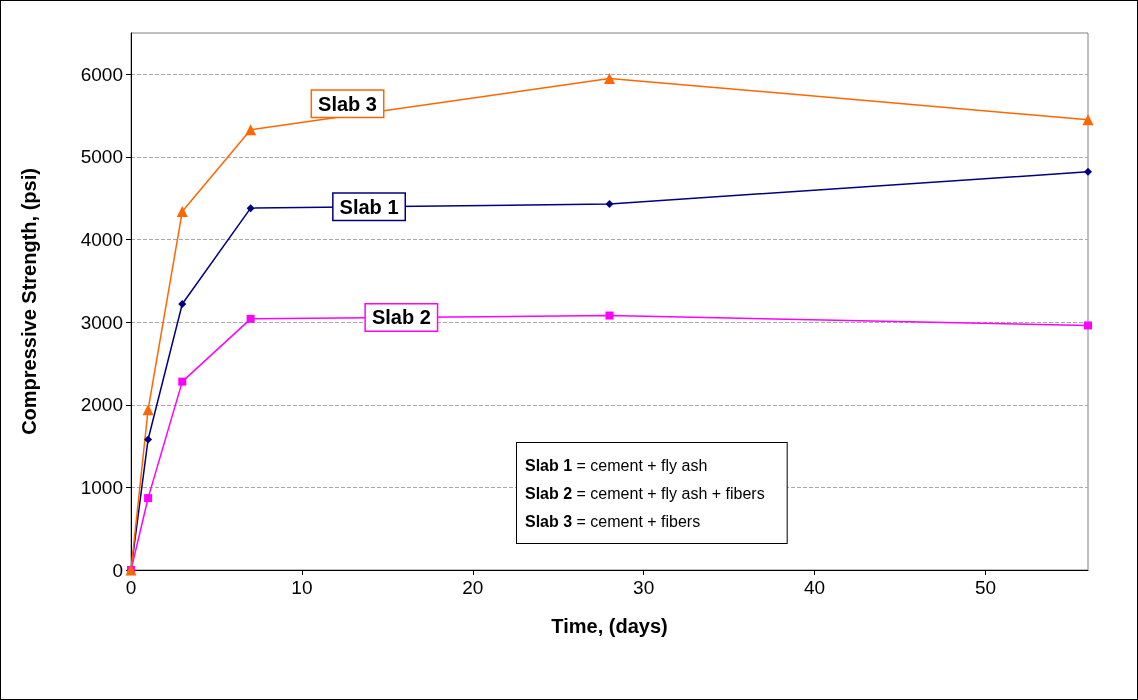 This screenshot has height=700, width=1138. I want to click on y-tick-label: 4000, so click(101, 240).